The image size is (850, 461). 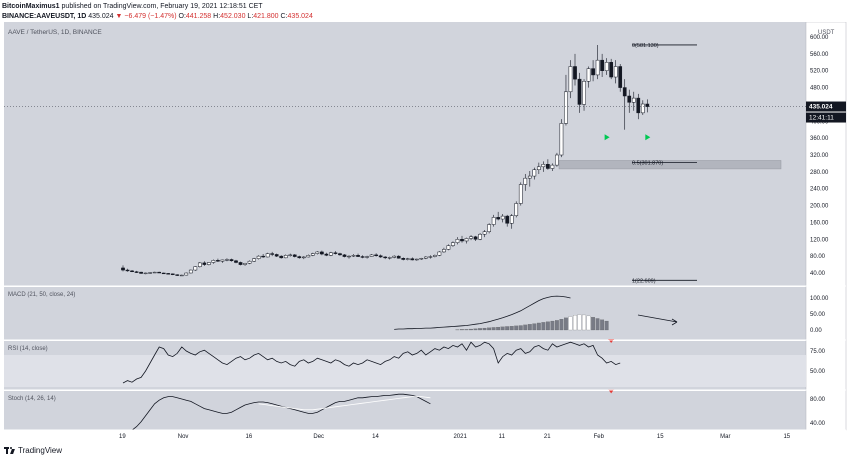 What do you see at coordinates (826, 33) in the screenshot?
I see `price-unit: USDT` at bounding box center [826, 33].